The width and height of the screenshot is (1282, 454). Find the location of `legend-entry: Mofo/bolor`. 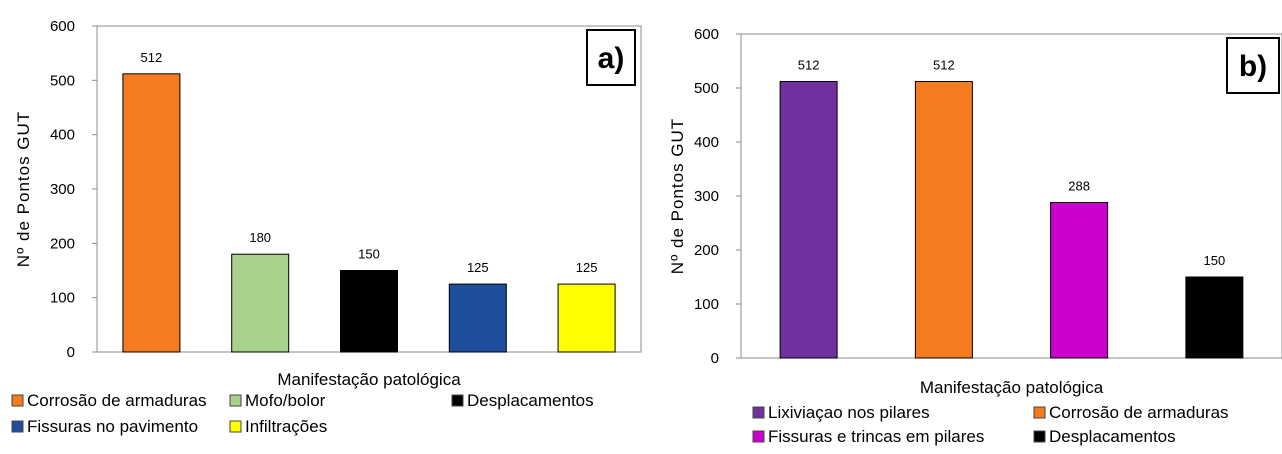

legend-entry: Mofo/bolor is located at coordinates (285, 400).